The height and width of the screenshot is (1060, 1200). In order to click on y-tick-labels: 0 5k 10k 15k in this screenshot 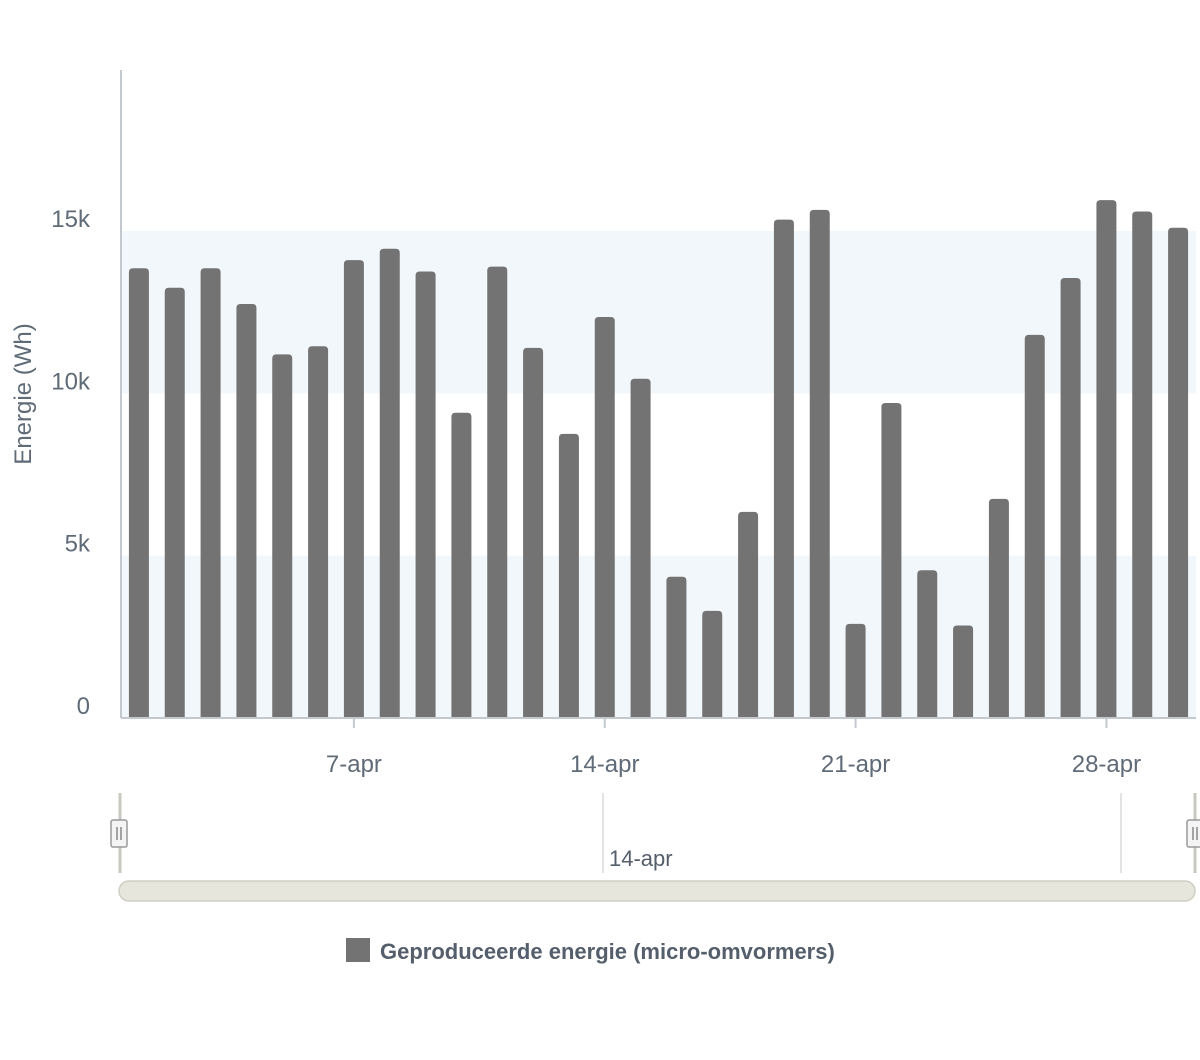, I will do `click(71, 463)`.